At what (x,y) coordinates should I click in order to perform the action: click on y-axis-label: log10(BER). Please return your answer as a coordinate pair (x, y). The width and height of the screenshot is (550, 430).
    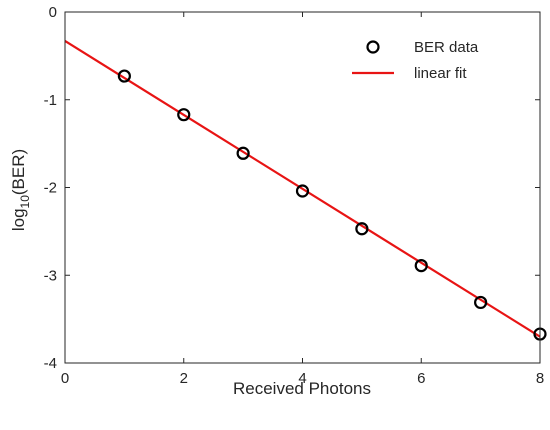
    Looking at the image, I should click on (20, 190).